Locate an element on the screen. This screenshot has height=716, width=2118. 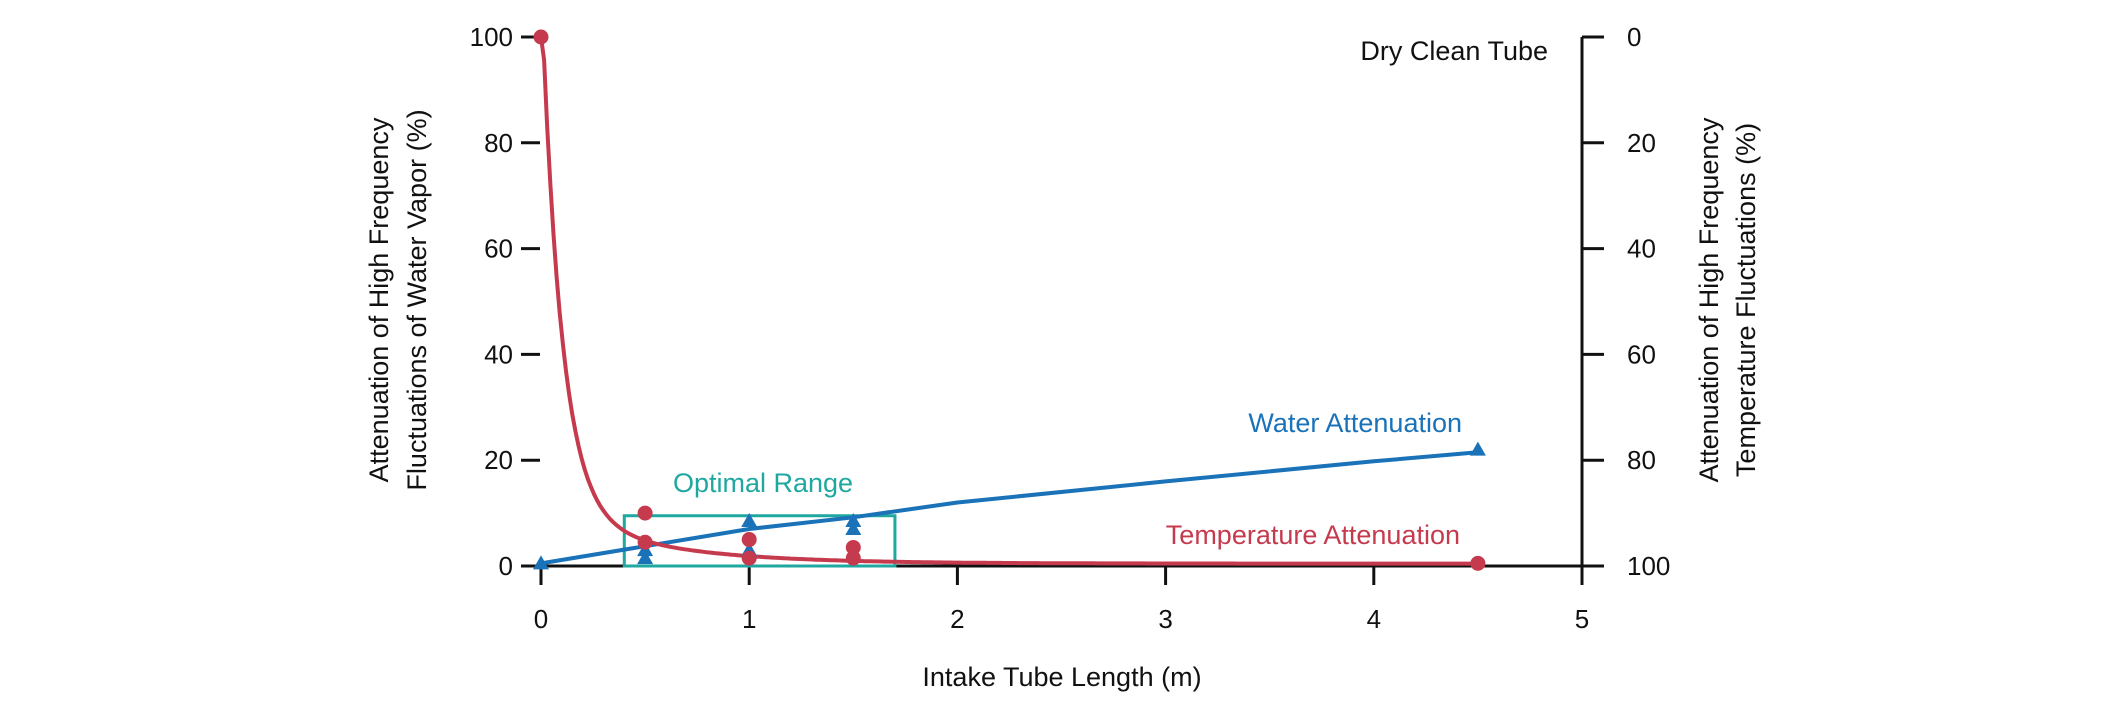
water-attenuation-line is located at coordinates (1009, 508).